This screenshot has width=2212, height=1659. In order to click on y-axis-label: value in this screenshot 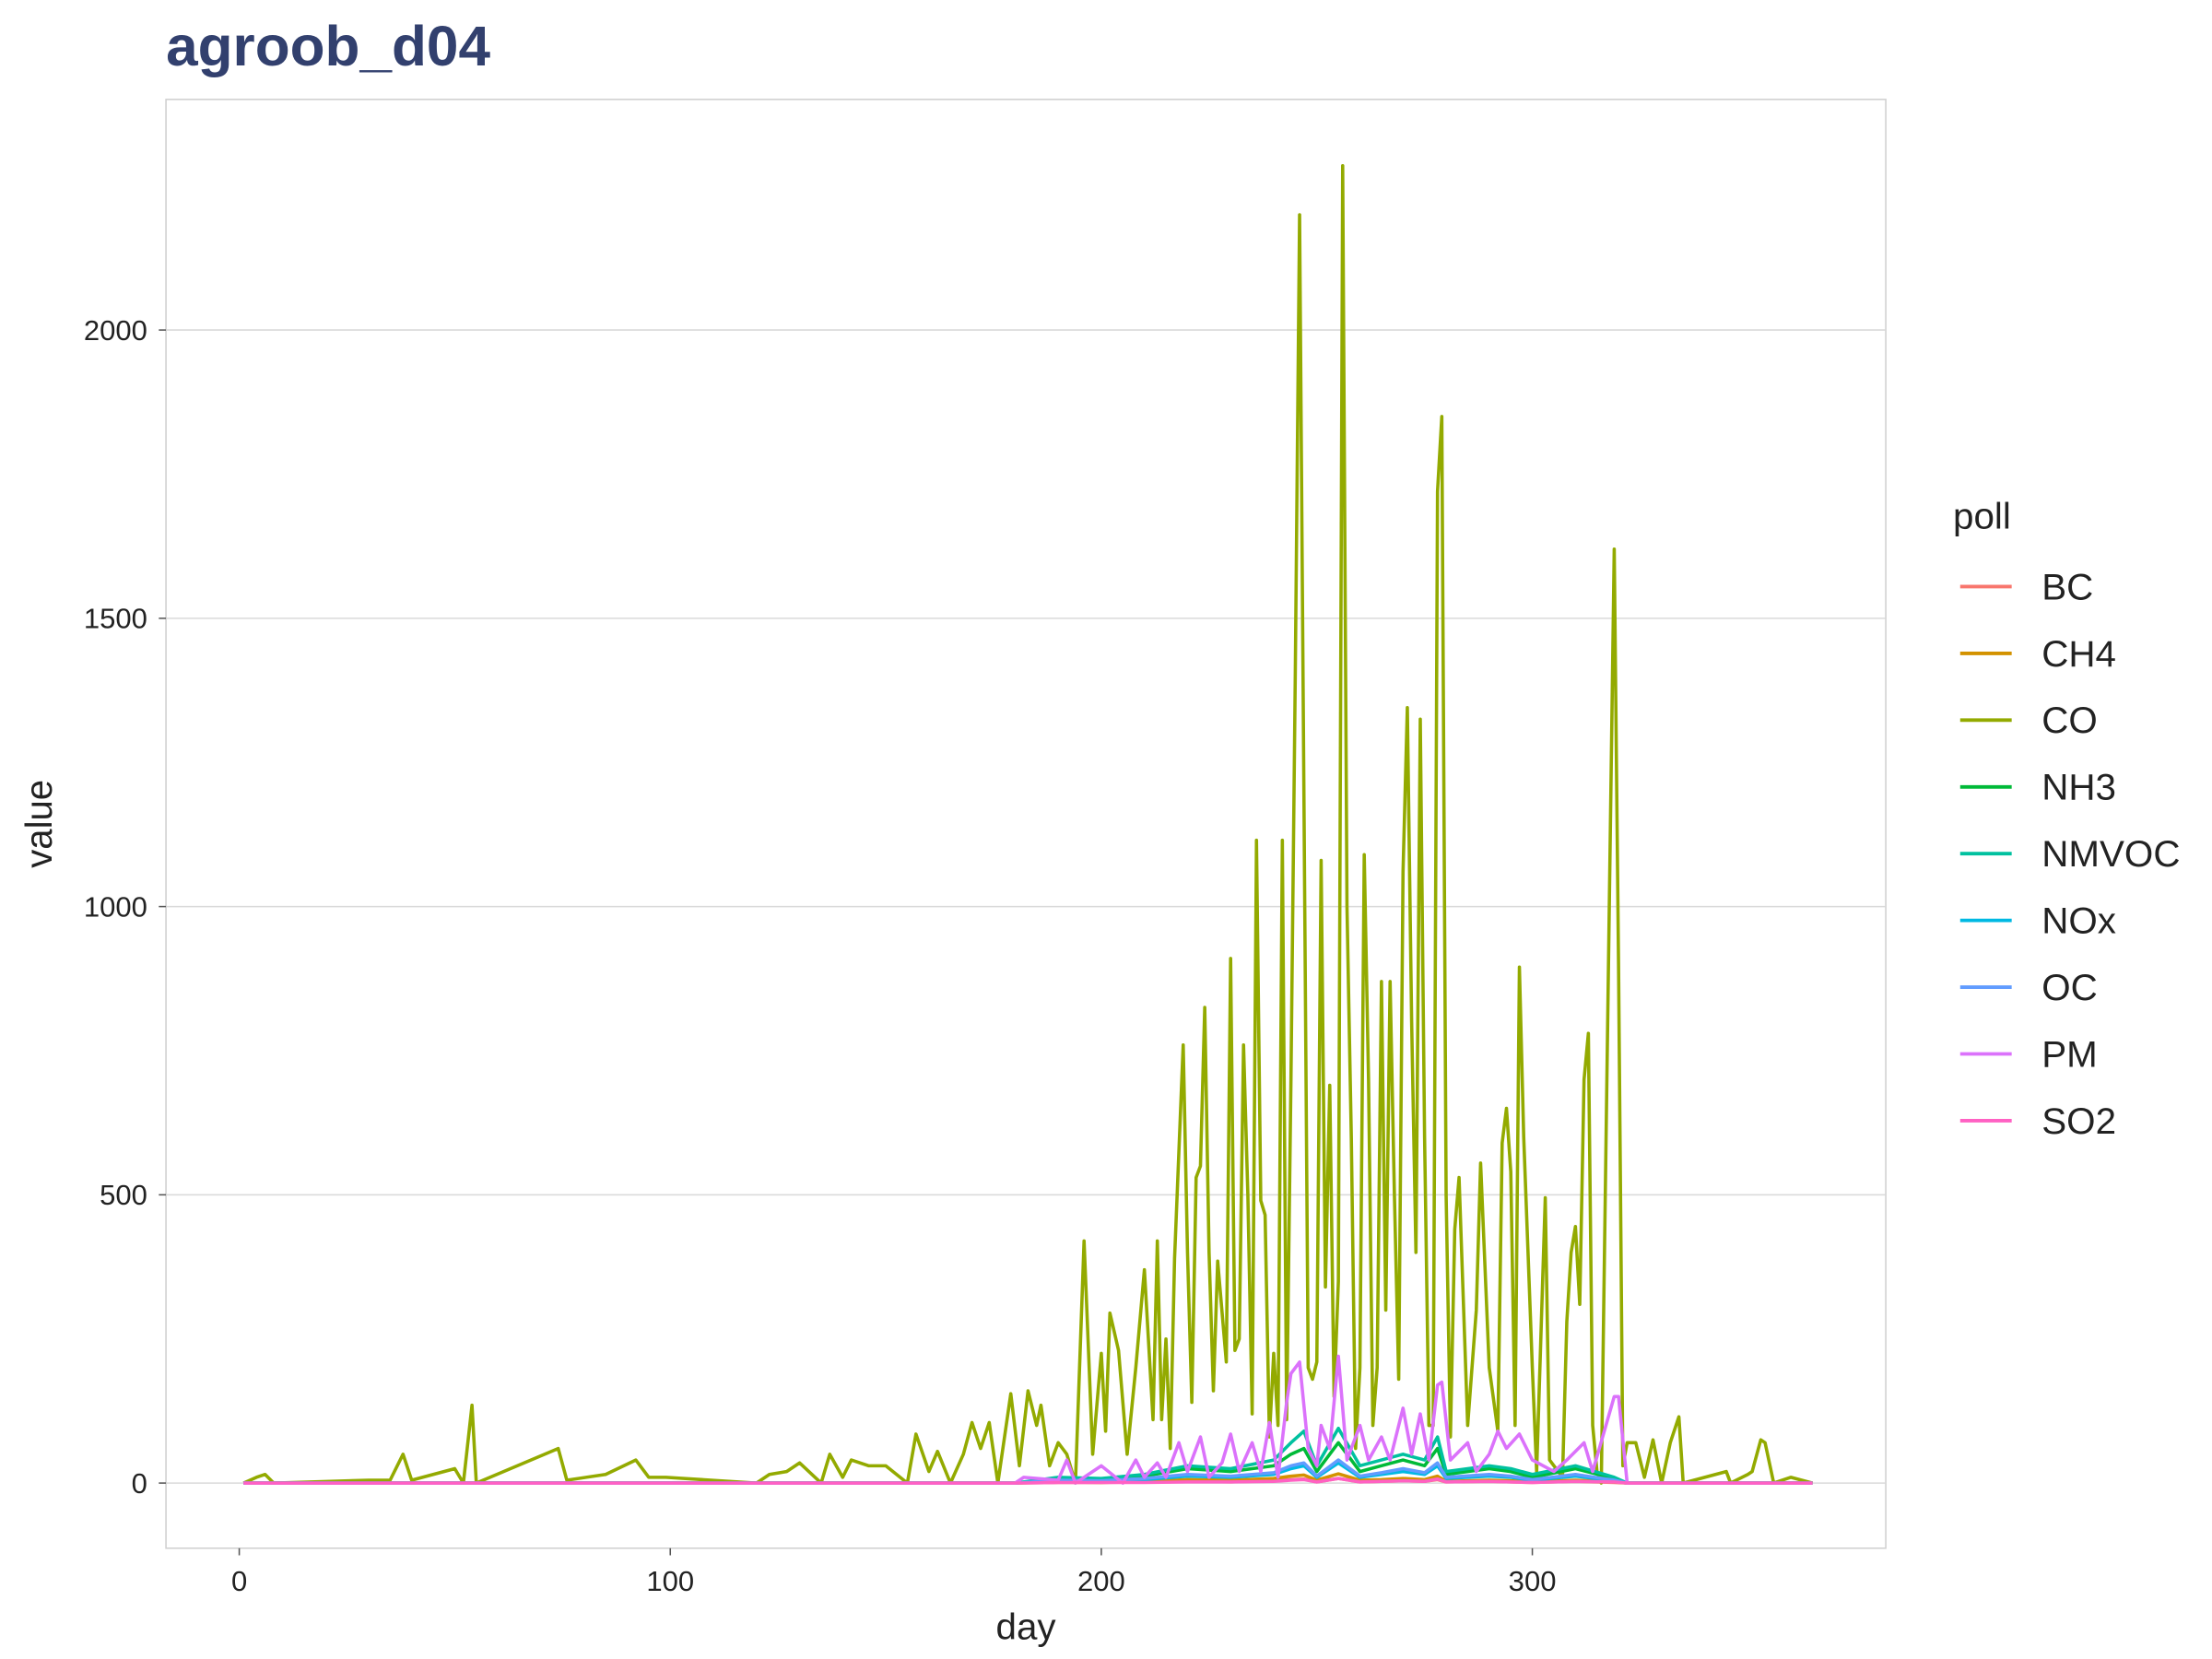, I will do `click(39, 824)`.